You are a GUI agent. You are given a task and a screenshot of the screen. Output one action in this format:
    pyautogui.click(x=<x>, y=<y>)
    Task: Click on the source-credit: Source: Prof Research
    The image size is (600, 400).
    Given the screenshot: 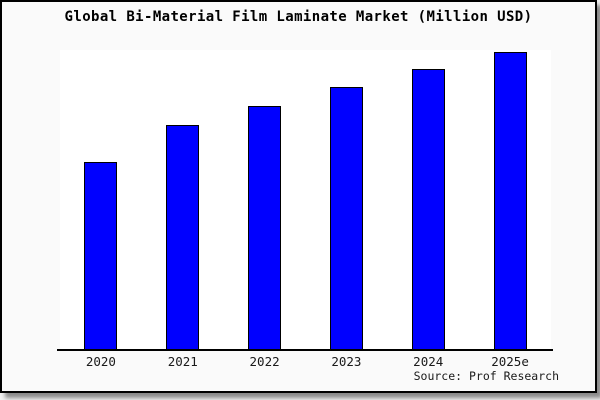 What is the action you would take?
    pyautogui.click(x=486, y=376)
    